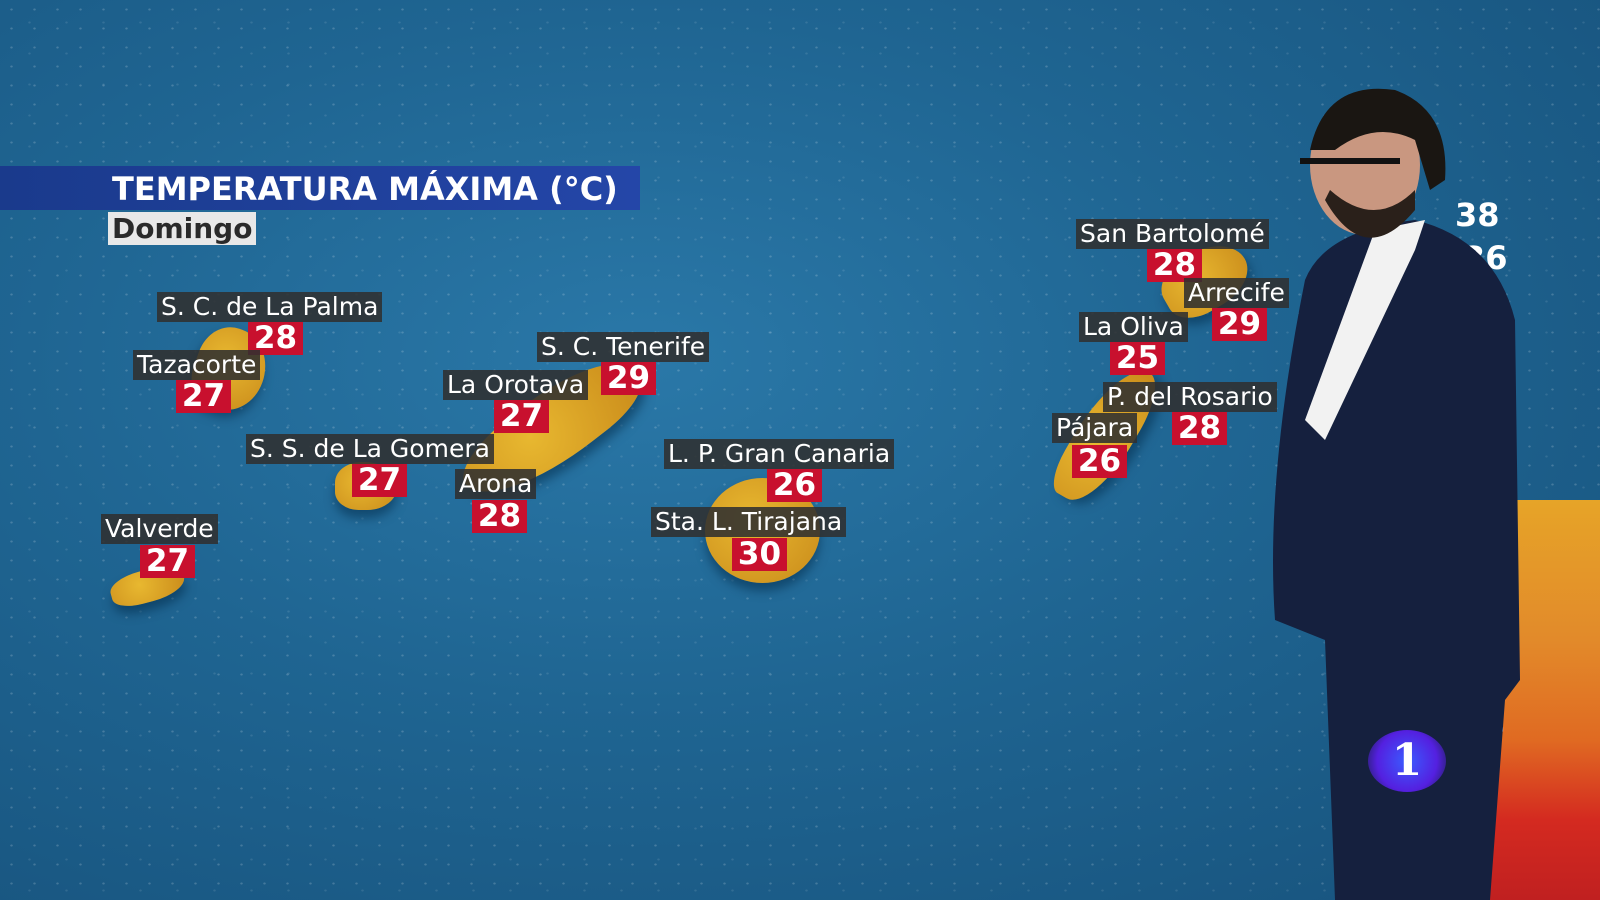 The height and width of the screenshot is (900, 1600). I want to click on location-label: Pájara, so click(1095, 428).